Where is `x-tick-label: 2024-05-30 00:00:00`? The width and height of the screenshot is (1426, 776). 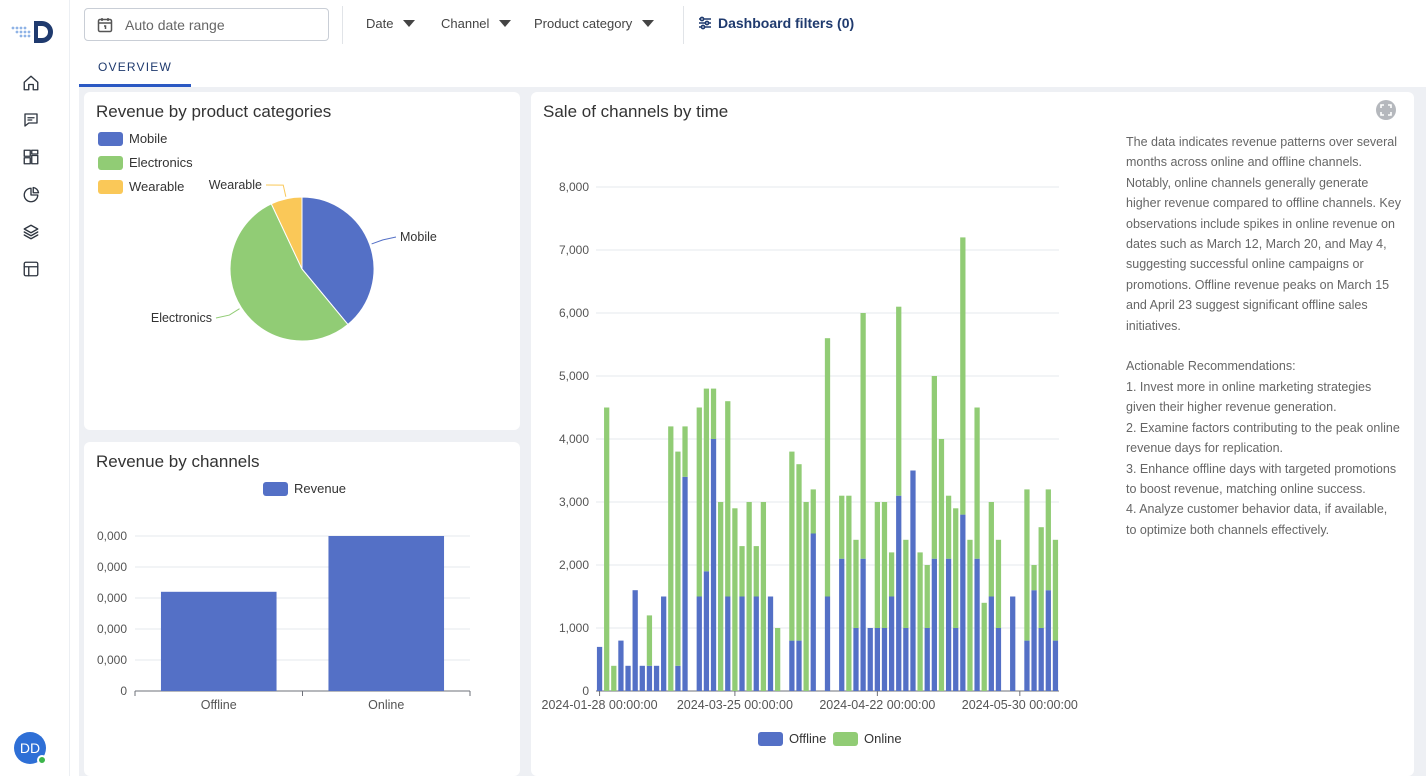
x-tick-label: 2024-05-30 00:00:00 is located at coordinates (1020, 705).